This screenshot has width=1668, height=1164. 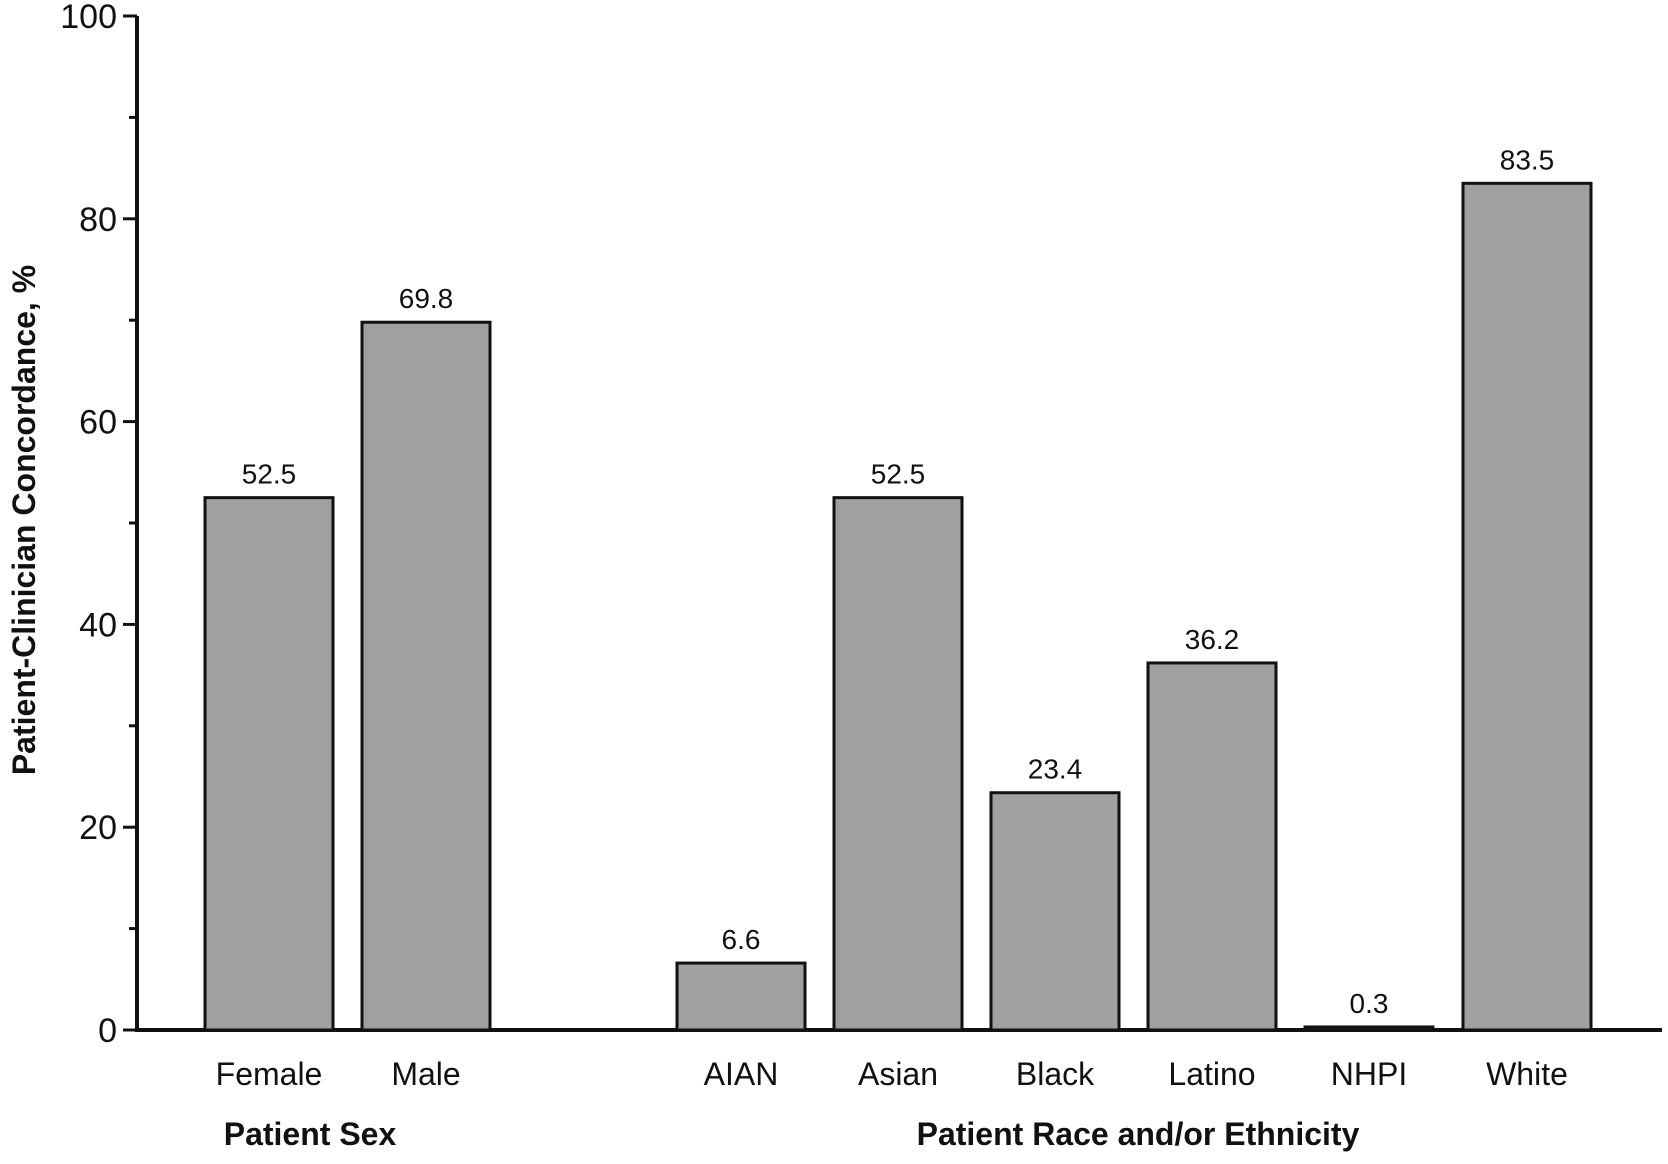 I want to click on y-tick-label: 100, so click(x=88, y=18).